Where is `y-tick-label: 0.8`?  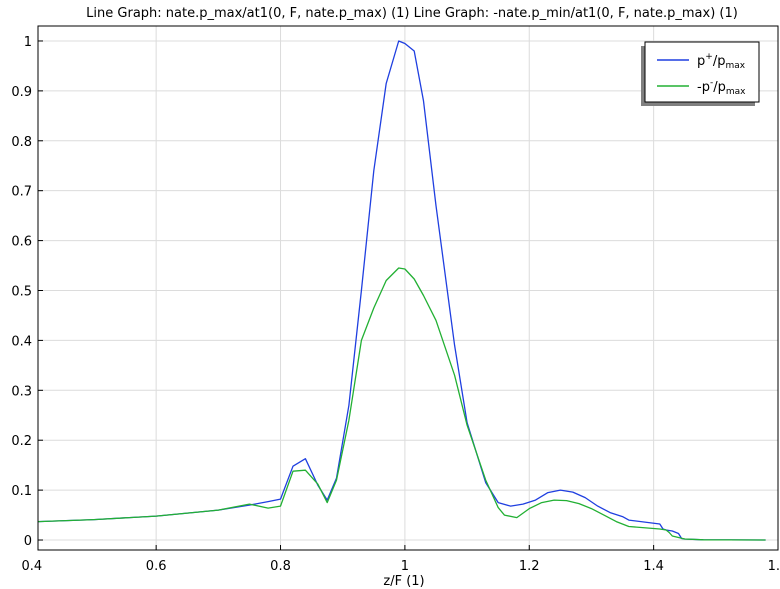 y-tick-label: 0.8 is located at coordinates (21, 142).